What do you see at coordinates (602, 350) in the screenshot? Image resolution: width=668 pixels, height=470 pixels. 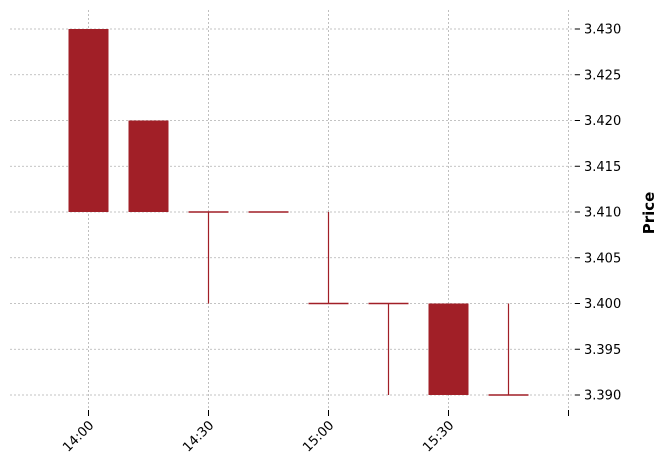 I see `y-tick-label: 3.395` at bounding box center [602, 350].